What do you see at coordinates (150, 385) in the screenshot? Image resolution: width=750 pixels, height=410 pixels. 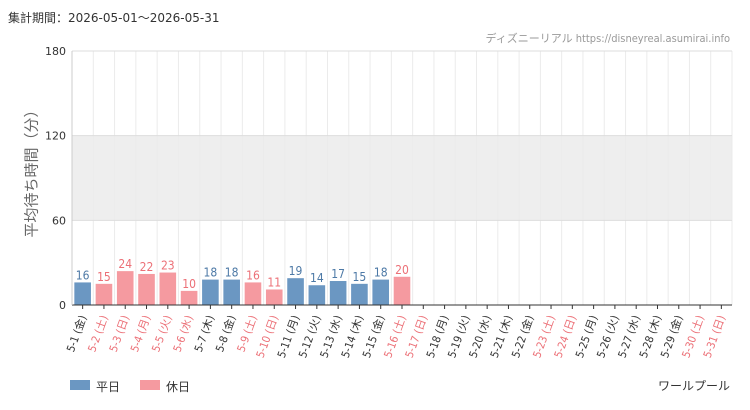 I see `legend-swatch-holiday` at bounding box center [150, 385].